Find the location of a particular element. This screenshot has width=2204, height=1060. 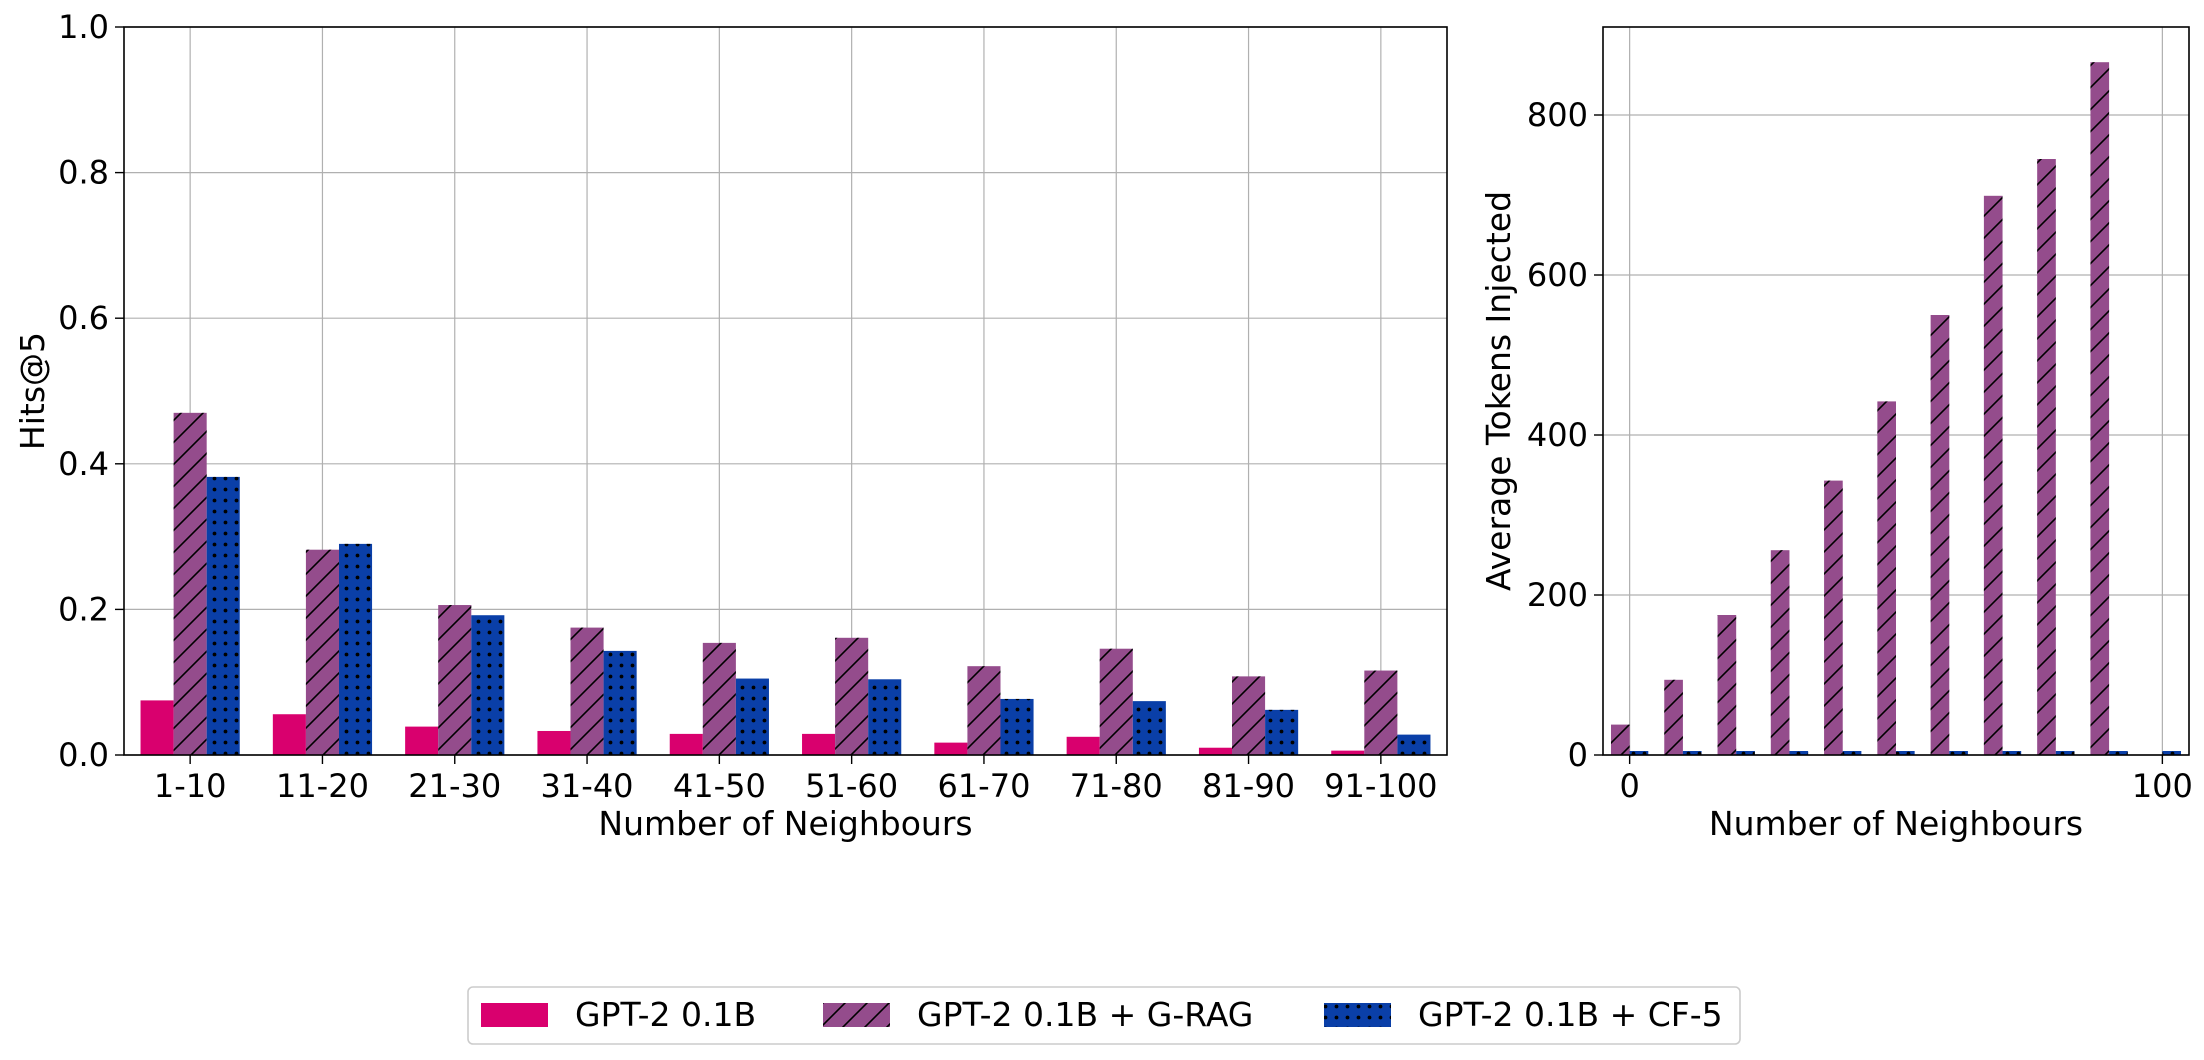

tokens-x-tick-label: 0 is located at coordinates (1629, 786).